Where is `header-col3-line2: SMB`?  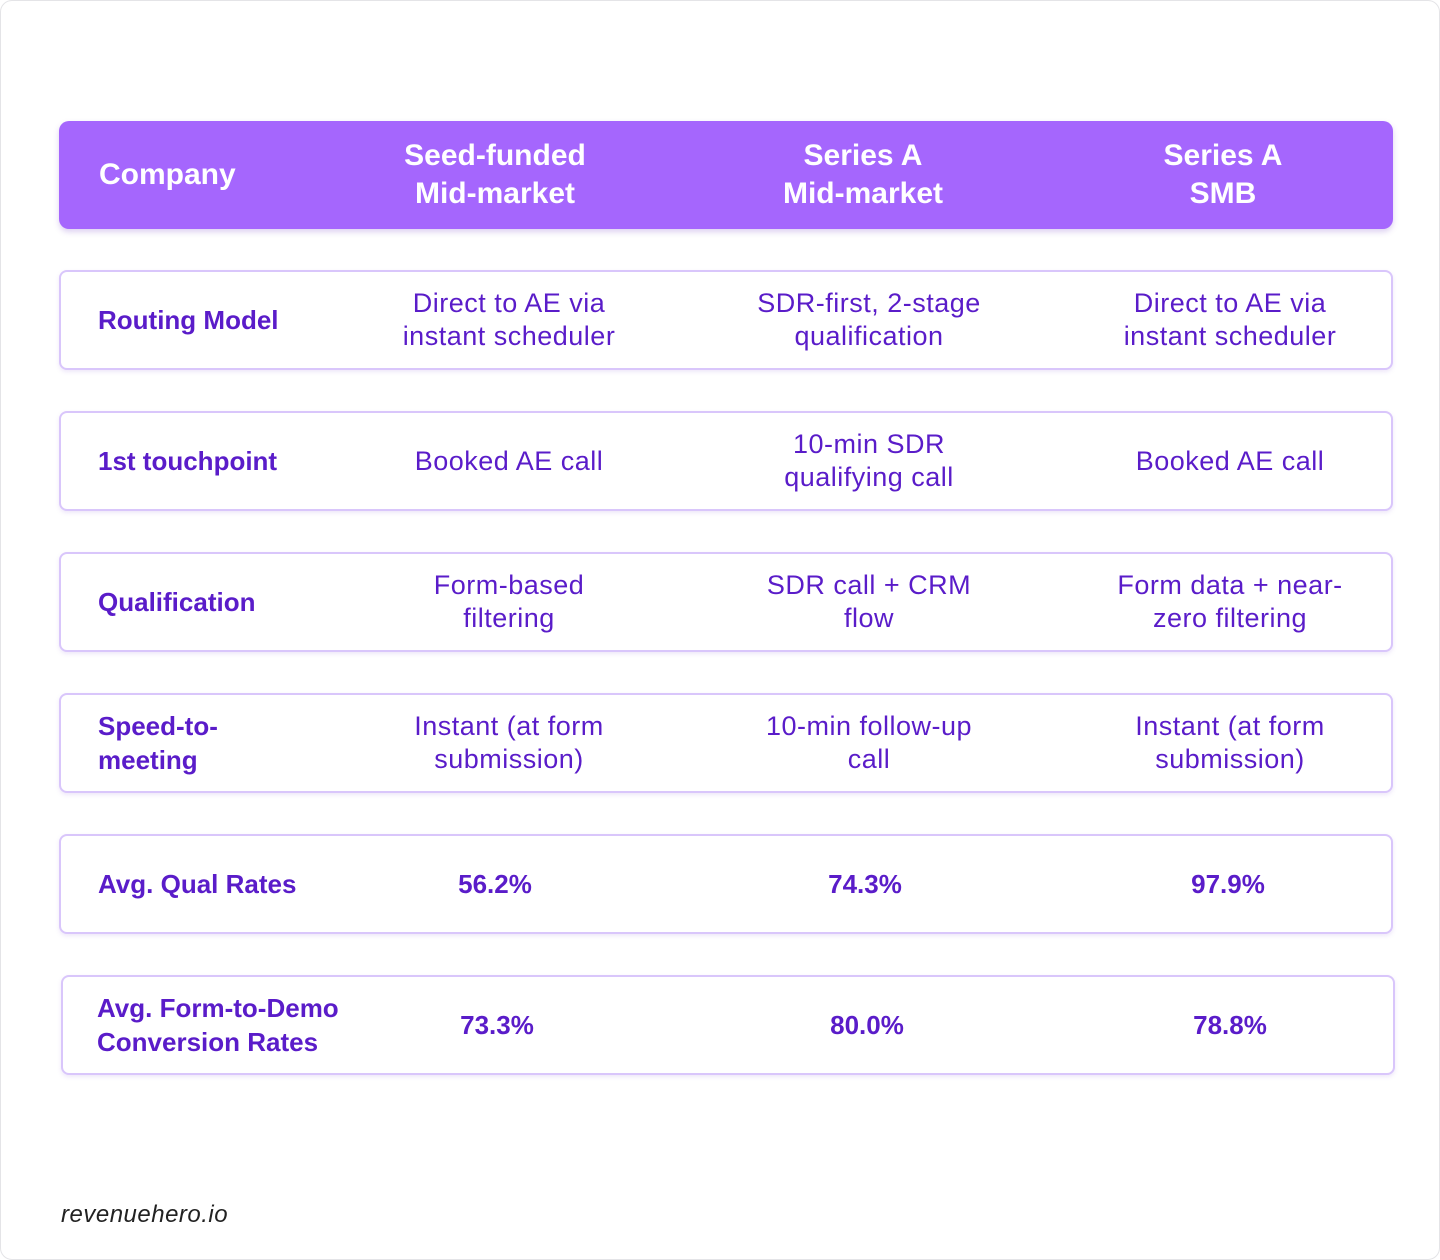
header-col3-line2: SMB is located at coordinates (1223, 193).